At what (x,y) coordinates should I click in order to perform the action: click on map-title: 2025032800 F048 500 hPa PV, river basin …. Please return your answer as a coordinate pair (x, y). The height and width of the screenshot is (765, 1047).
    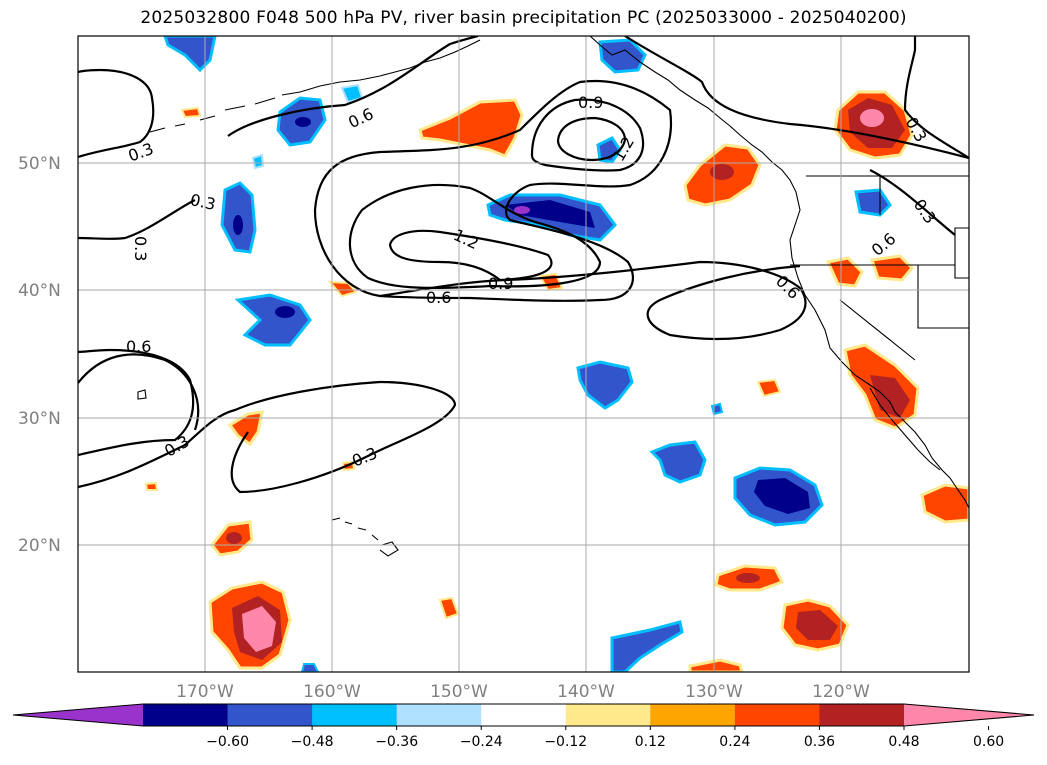
    Looking at the image, I should click on (523, 18).